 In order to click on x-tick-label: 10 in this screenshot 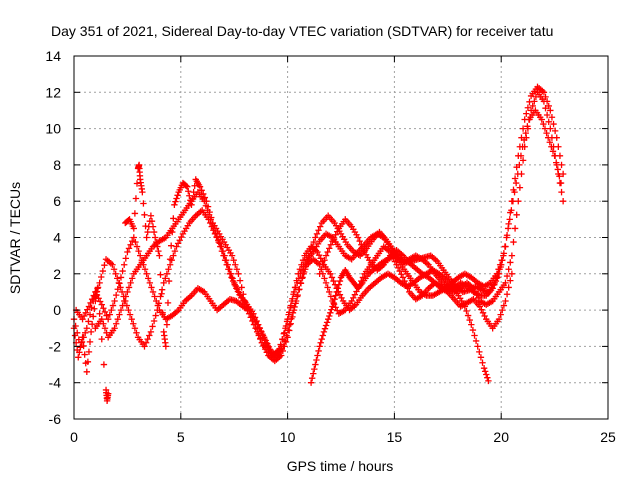, I will do `click(288, 437)`.